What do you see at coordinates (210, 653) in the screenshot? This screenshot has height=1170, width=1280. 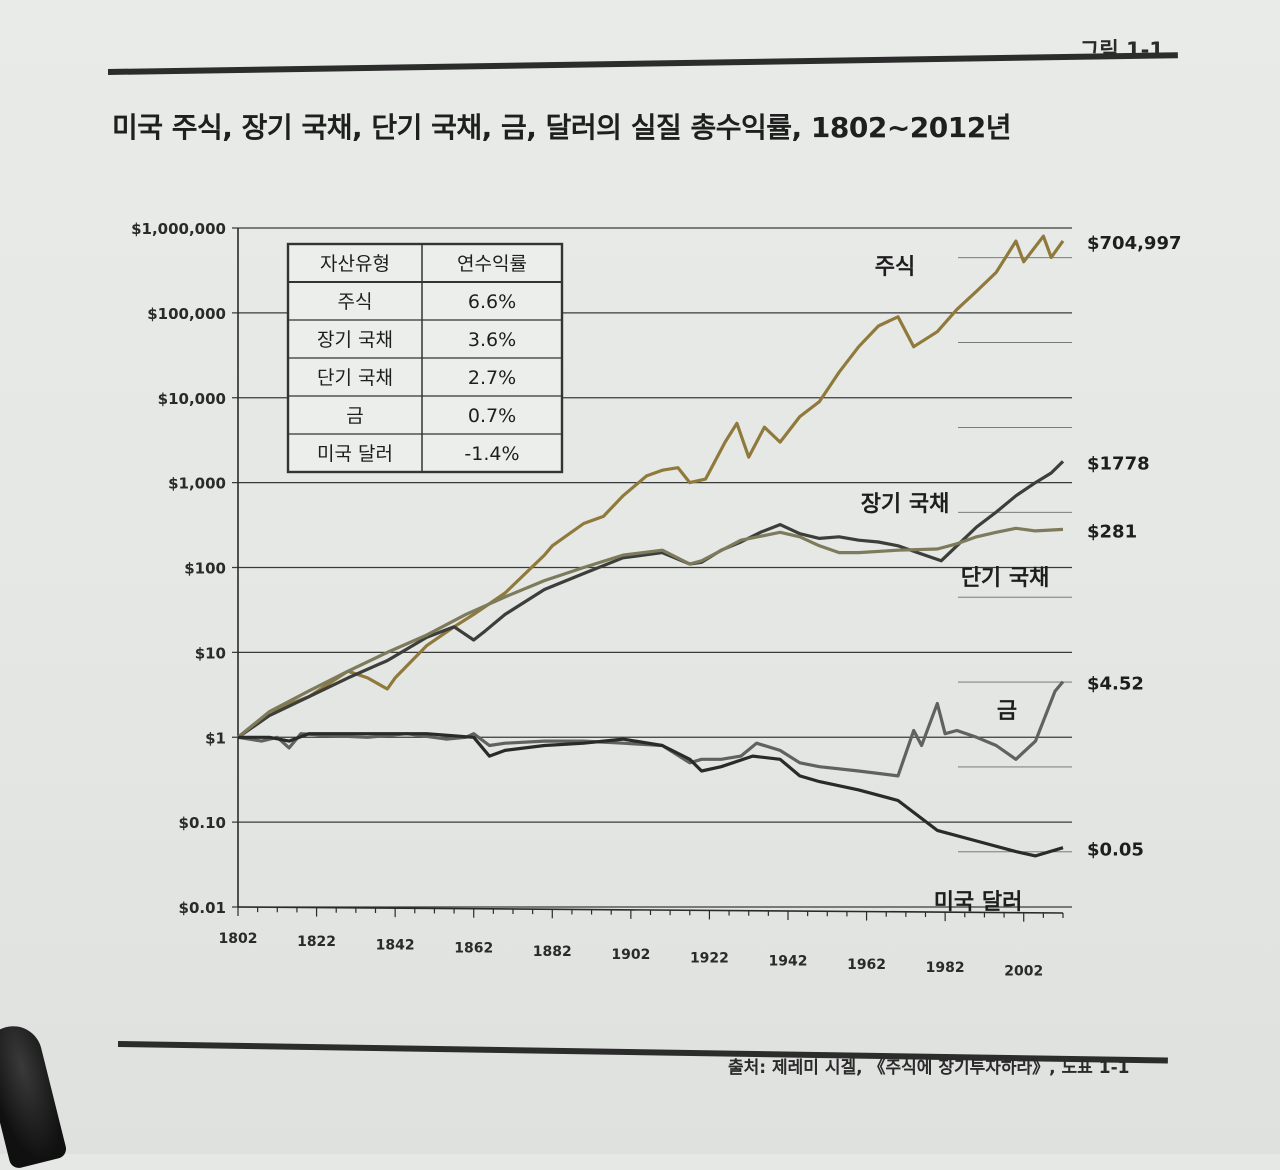 I see `y-tick-label: $10` at bounding box center [210, 653].